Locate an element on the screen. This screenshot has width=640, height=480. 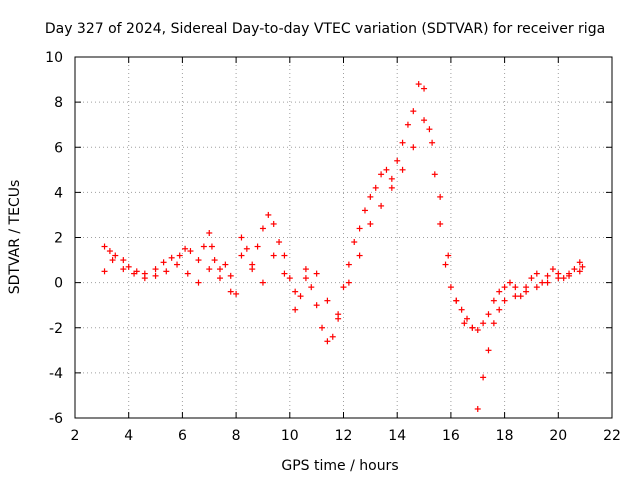
x-tick-label: 22 is located at coordinates (612, 436).